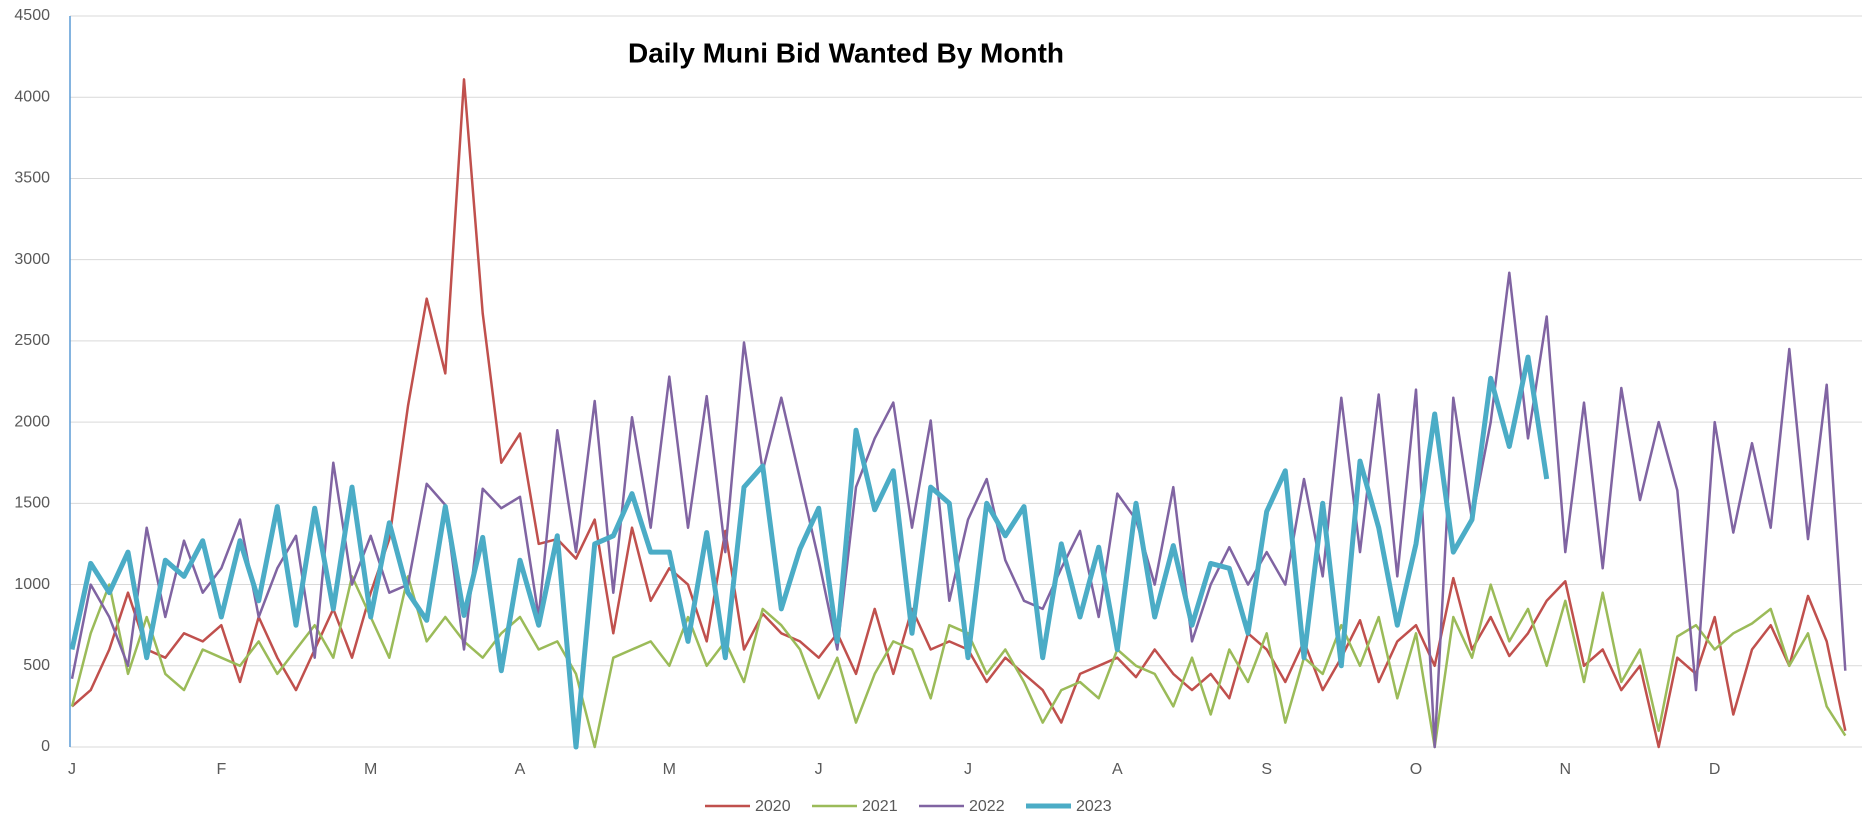 Image resolution: width=1871 pixels, height=819 pixels. I want to click on legend-label: 2021, so click(880, 806).